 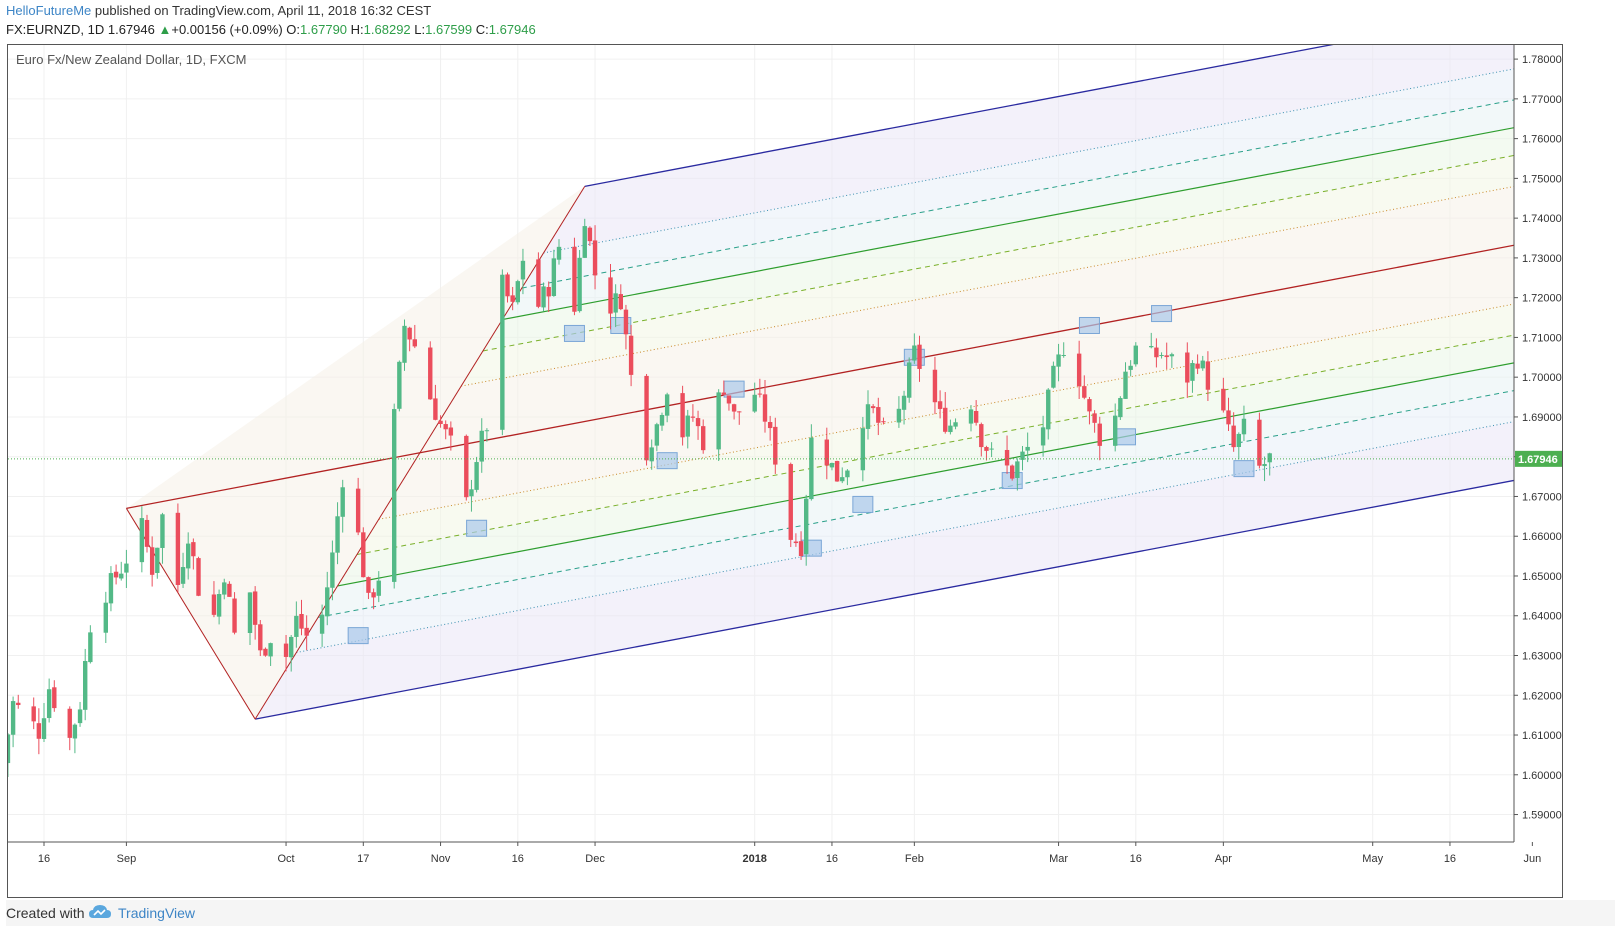 I want to click on y-tick-label: 1.74000, so click(x=1542, y=219).